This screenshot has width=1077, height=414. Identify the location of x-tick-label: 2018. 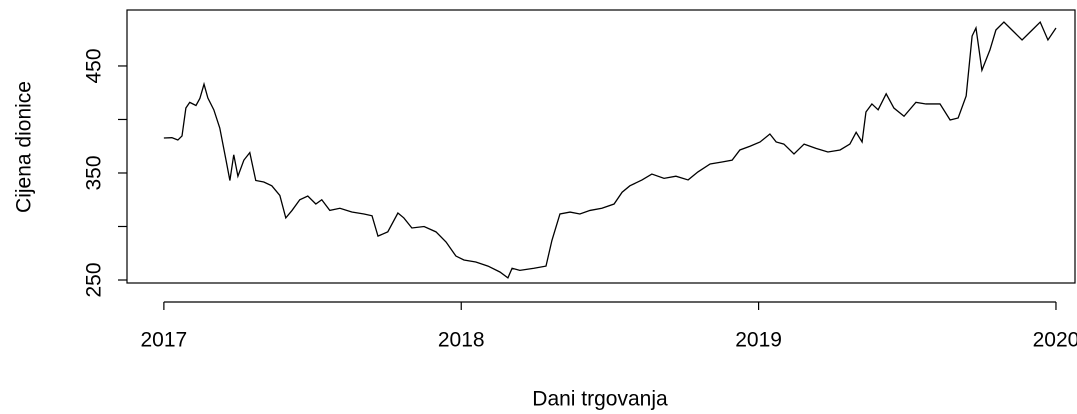
(461, 340).